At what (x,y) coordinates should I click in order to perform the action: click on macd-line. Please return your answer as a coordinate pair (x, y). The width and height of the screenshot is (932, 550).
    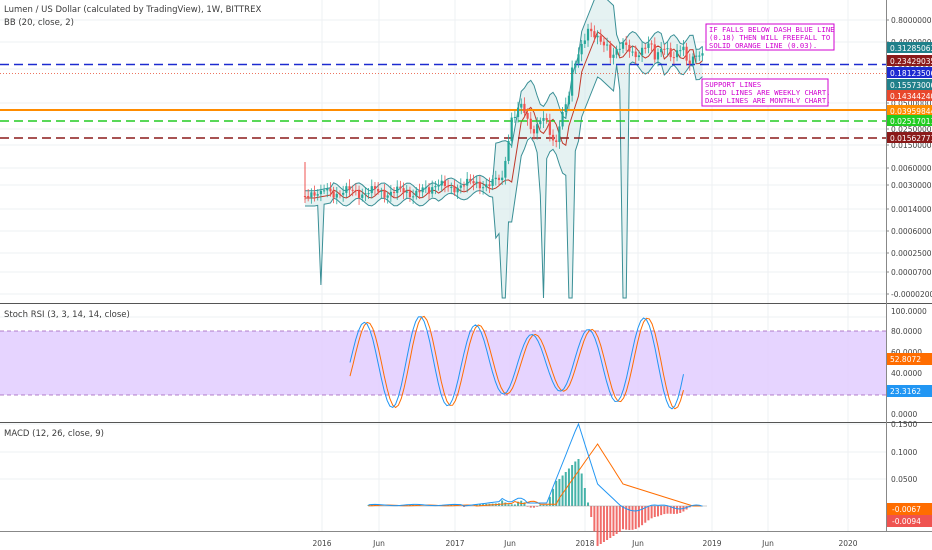
    Looking at the image, I should click on (535, 467).